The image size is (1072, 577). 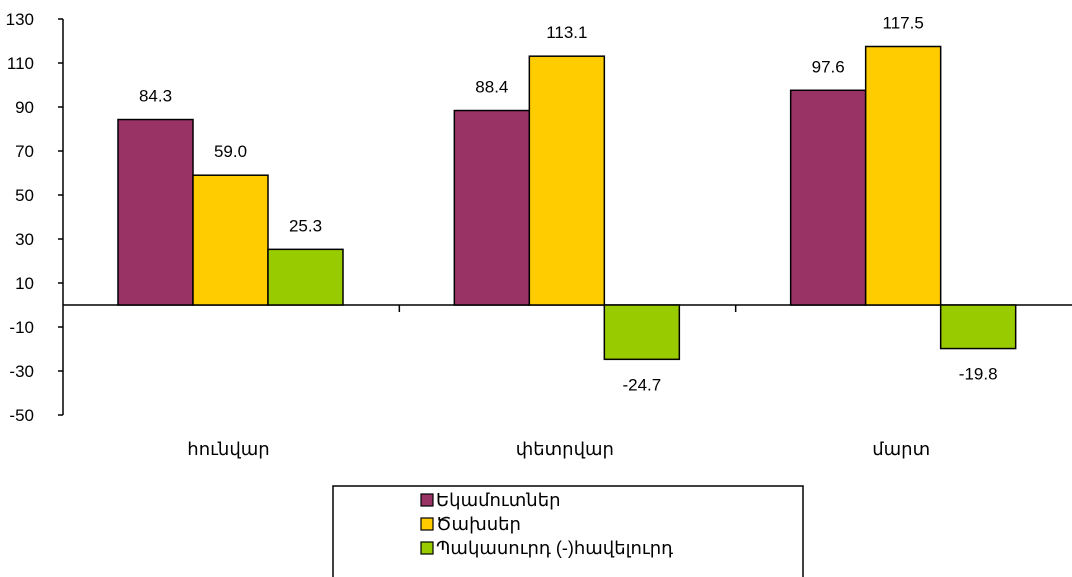 What do you see at coordinates (24, 239) in the screenshot?
I see `y-tick-label: 30` at bounding box center [24, 239].